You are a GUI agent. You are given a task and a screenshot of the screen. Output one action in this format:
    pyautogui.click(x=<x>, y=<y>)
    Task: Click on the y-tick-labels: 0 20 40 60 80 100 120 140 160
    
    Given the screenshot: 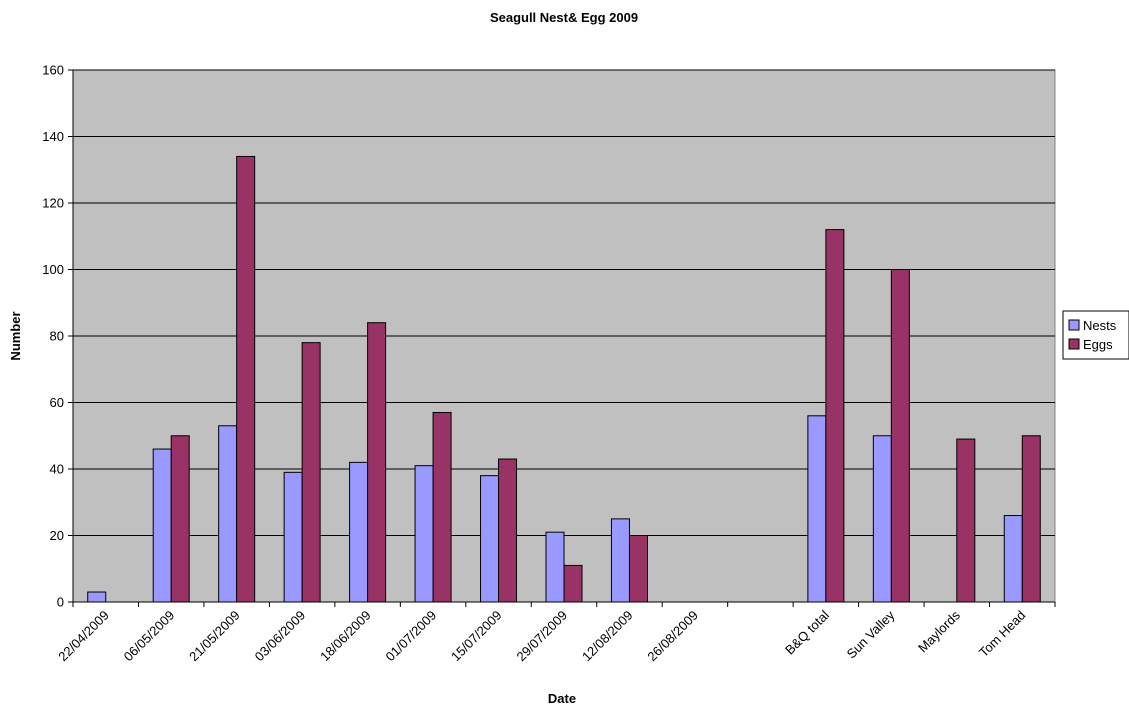 What is the action you would take?
    pyautogui.click(x=53, y=336)
    